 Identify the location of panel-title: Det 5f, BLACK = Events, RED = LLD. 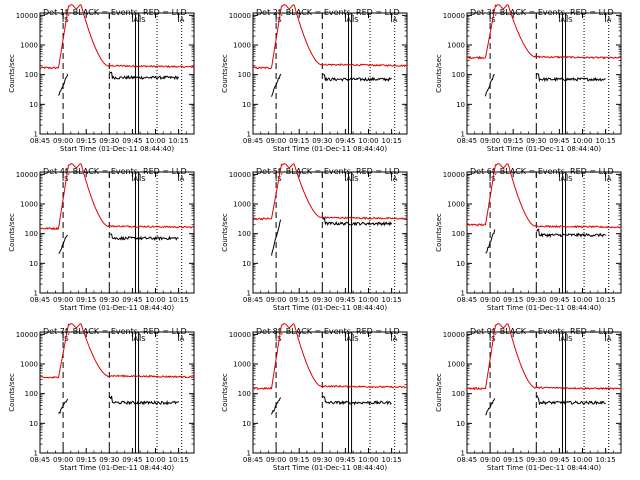
(328, 171).